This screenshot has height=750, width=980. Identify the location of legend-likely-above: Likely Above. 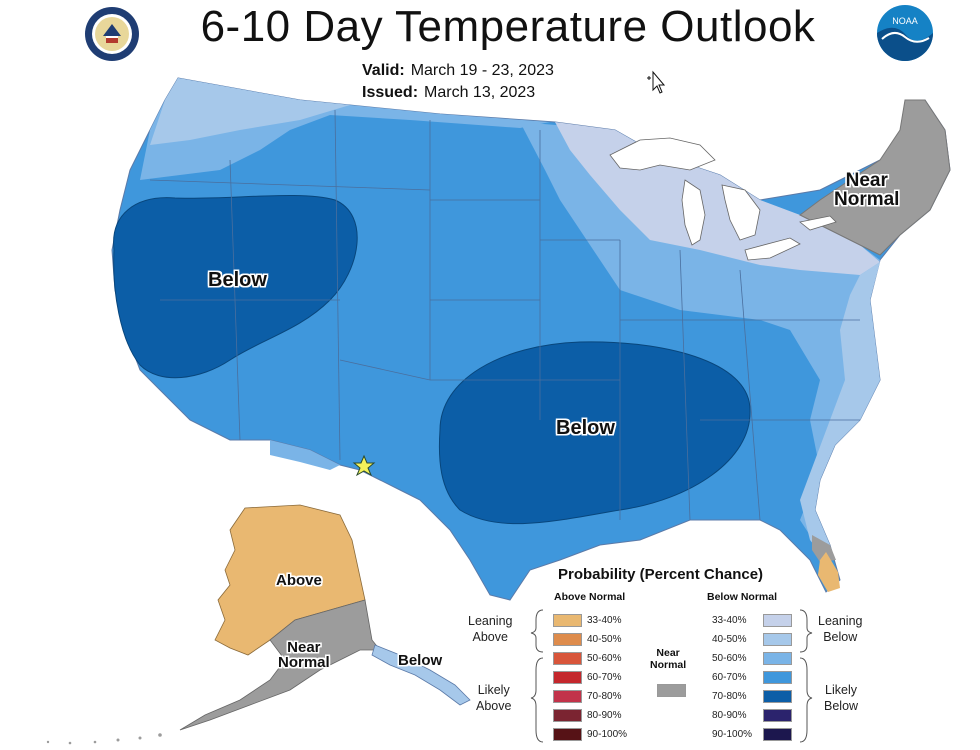
(493, 698).